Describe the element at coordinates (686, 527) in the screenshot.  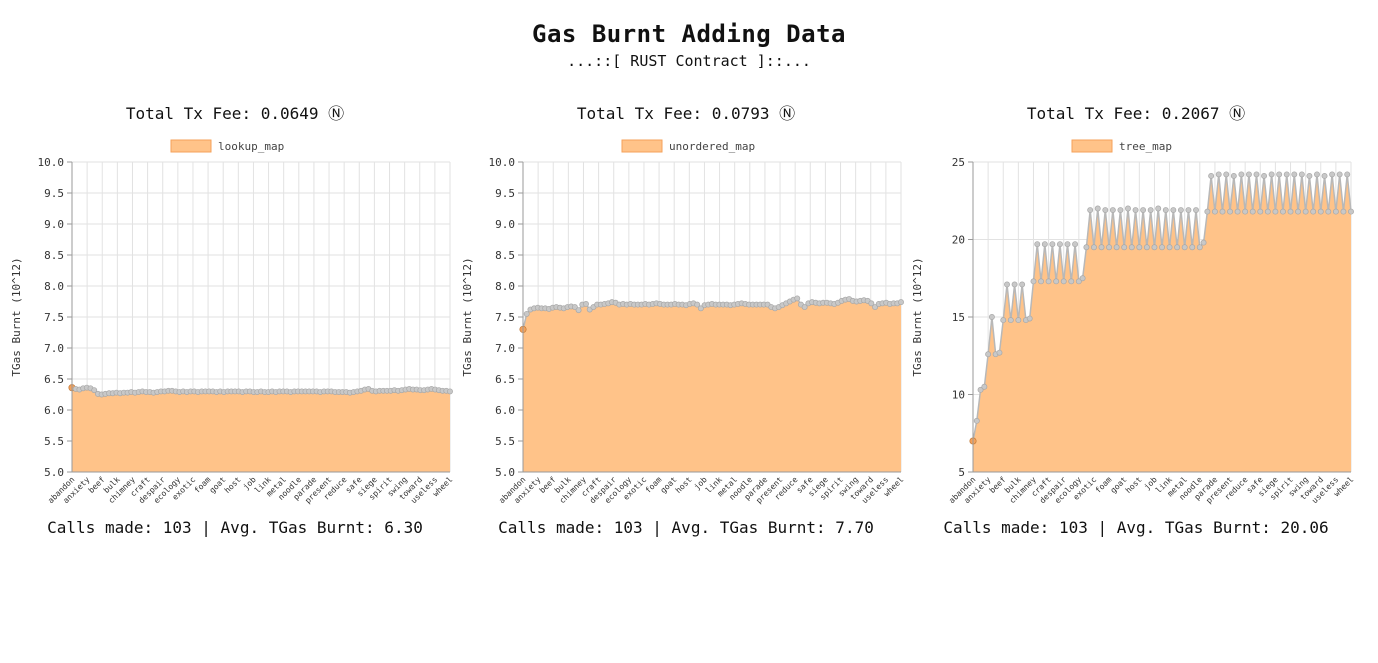
I see `calls-summary: Calls made: 103 | Avg. TGas Burnt: 7.70` at that location.